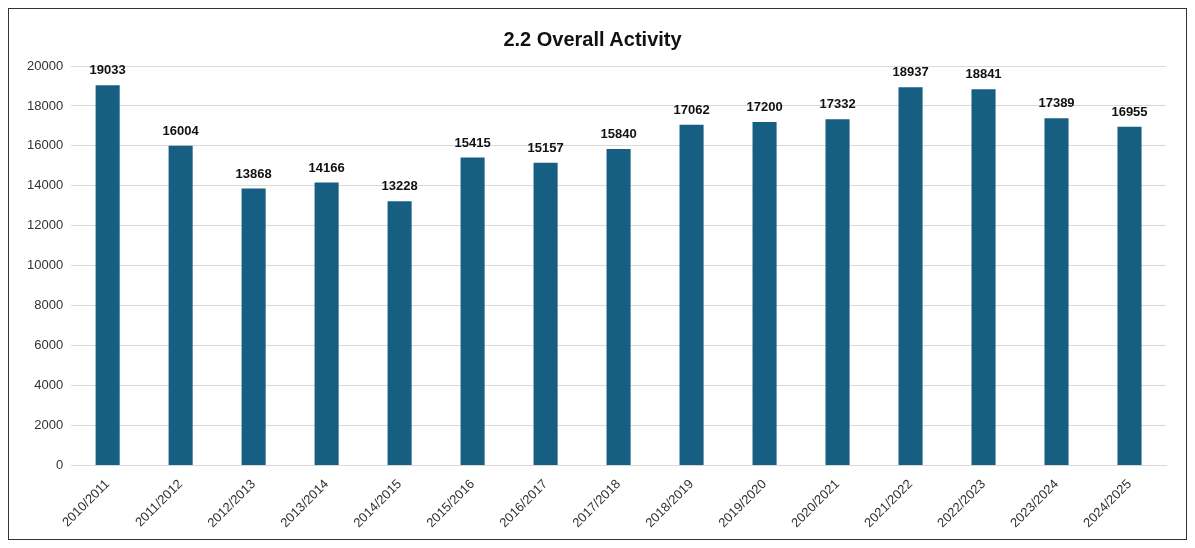 This screenshot has height=548, width=1195. Describe the element at coordinates (45, 145) in the screenshot. I see `y-tick-label: 16000` at that location.